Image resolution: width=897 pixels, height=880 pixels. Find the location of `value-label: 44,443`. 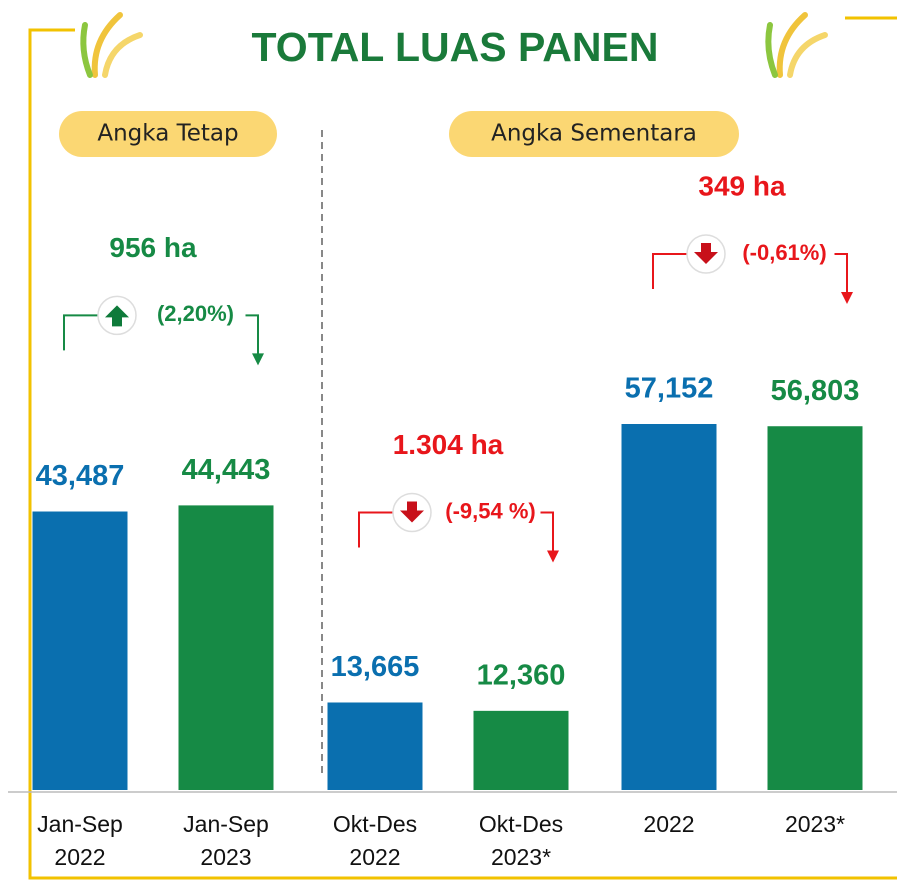

value-label: 44,443 is located at coordinates (226, 470).